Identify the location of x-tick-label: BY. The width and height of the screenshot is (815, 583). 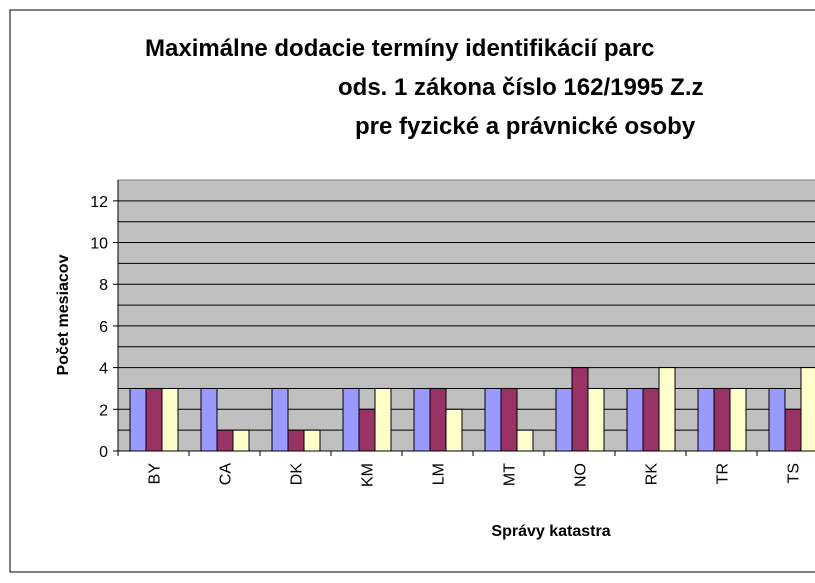
(155, 474).